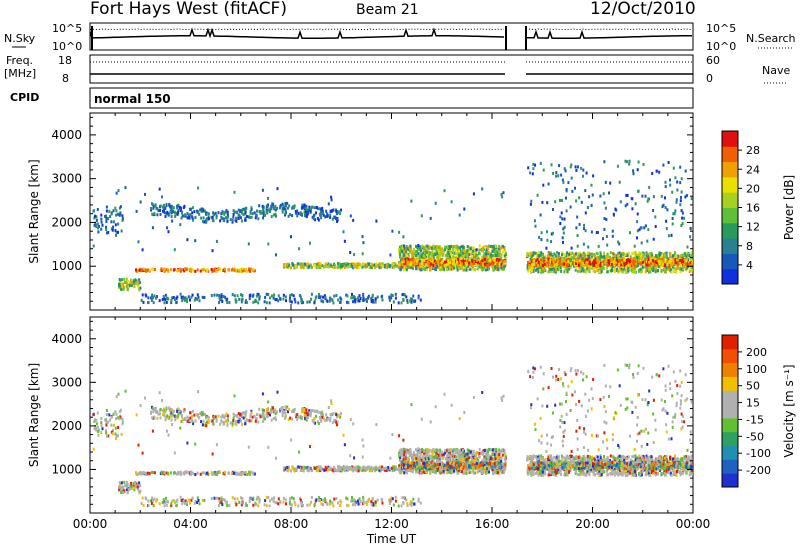  I want to click on nsky-traces, so click(391, 38).